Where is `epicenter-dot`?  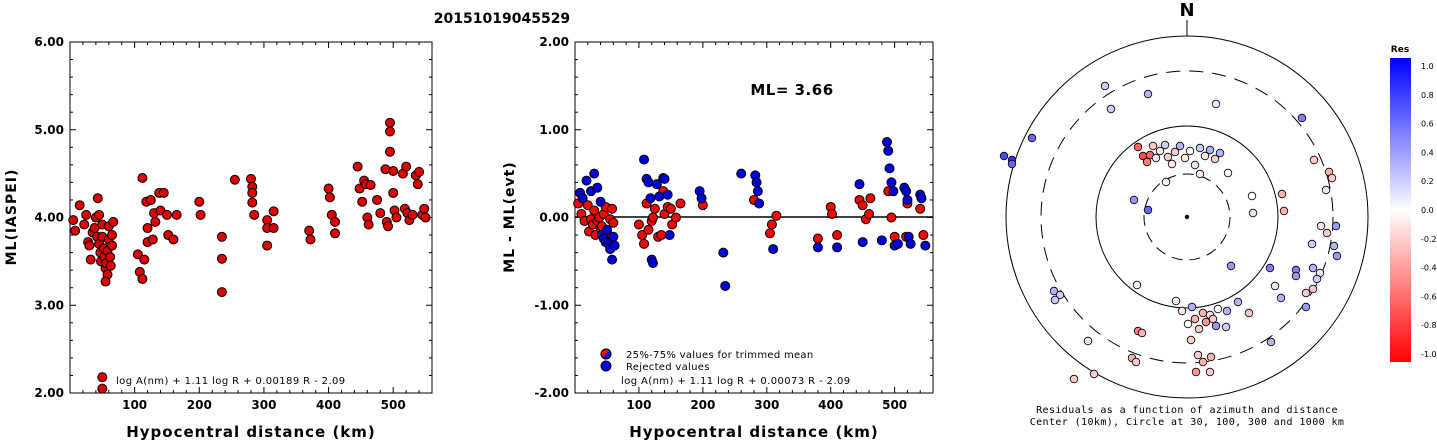 epicenter-dot is located at coordinates (1187, 217).